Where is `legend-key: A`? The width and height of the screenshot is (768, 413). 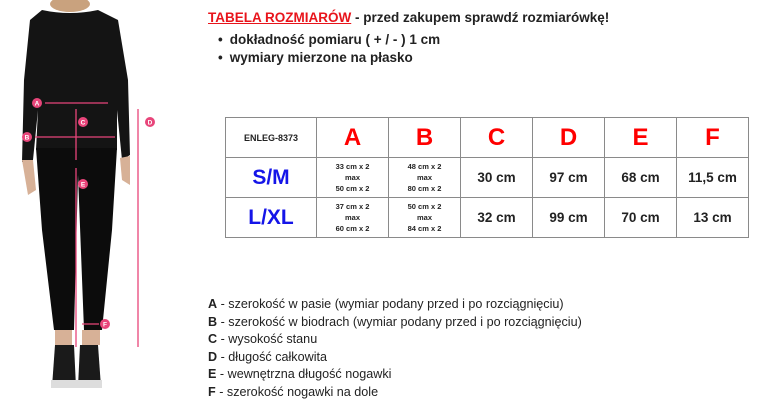 legend-key: A is located at coordinates (213, 304).